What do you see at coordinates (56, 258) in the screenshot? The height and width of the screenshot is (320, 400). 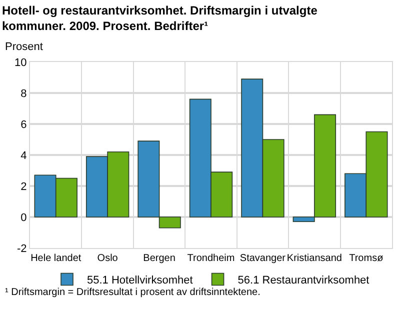 I see `x-tick-label: Hele landet` at bounding box center [56, 258].